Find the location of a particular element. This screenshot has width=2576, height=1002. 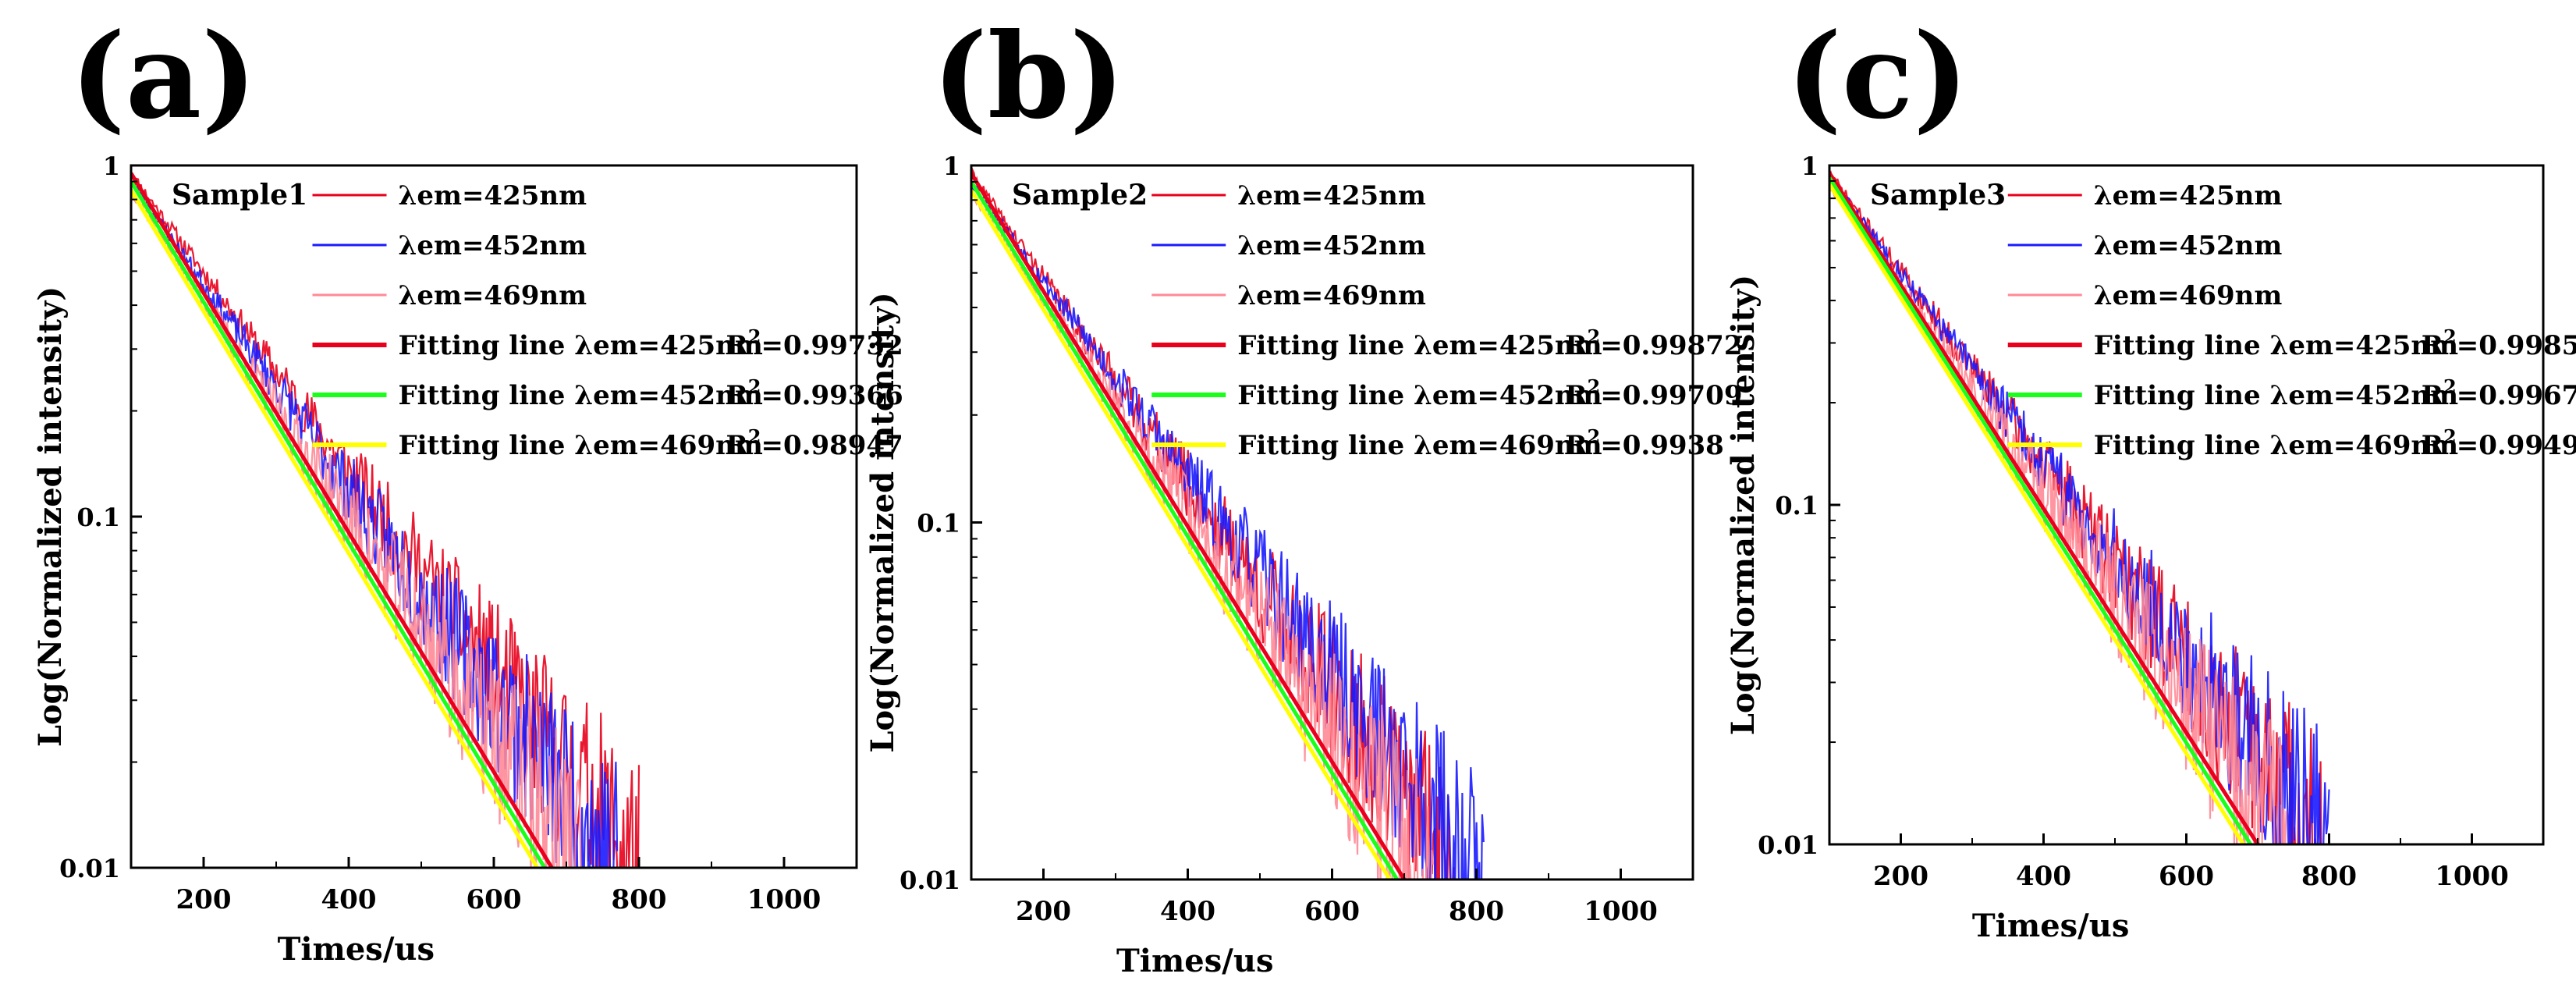

legend-r2-4: R2=0.99732 is located at coordinates (814, 343).